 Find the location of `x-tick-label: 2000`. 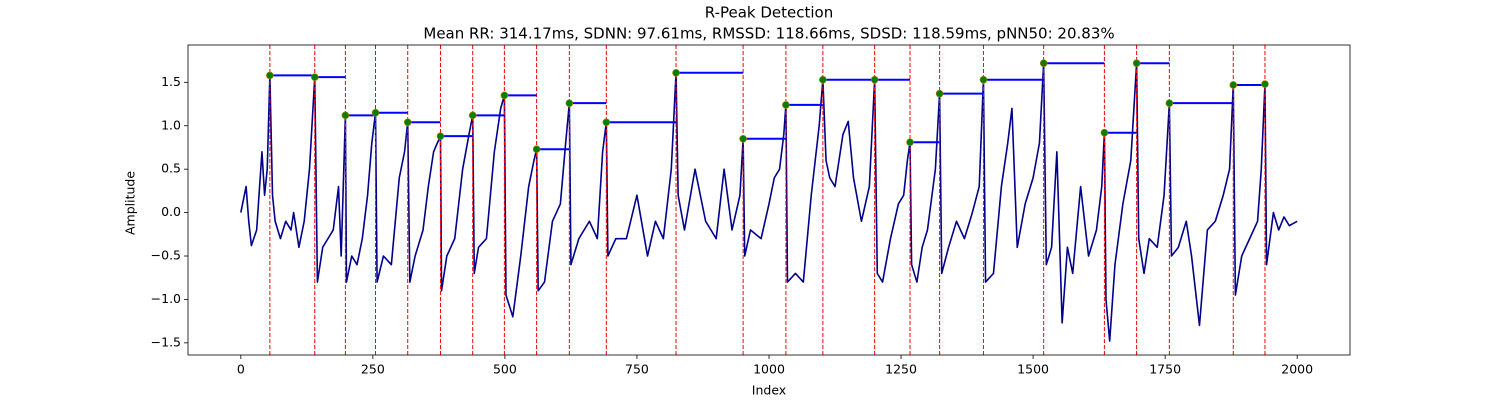

x-tick-label: 2000 is located at coordinates (1297, 369).